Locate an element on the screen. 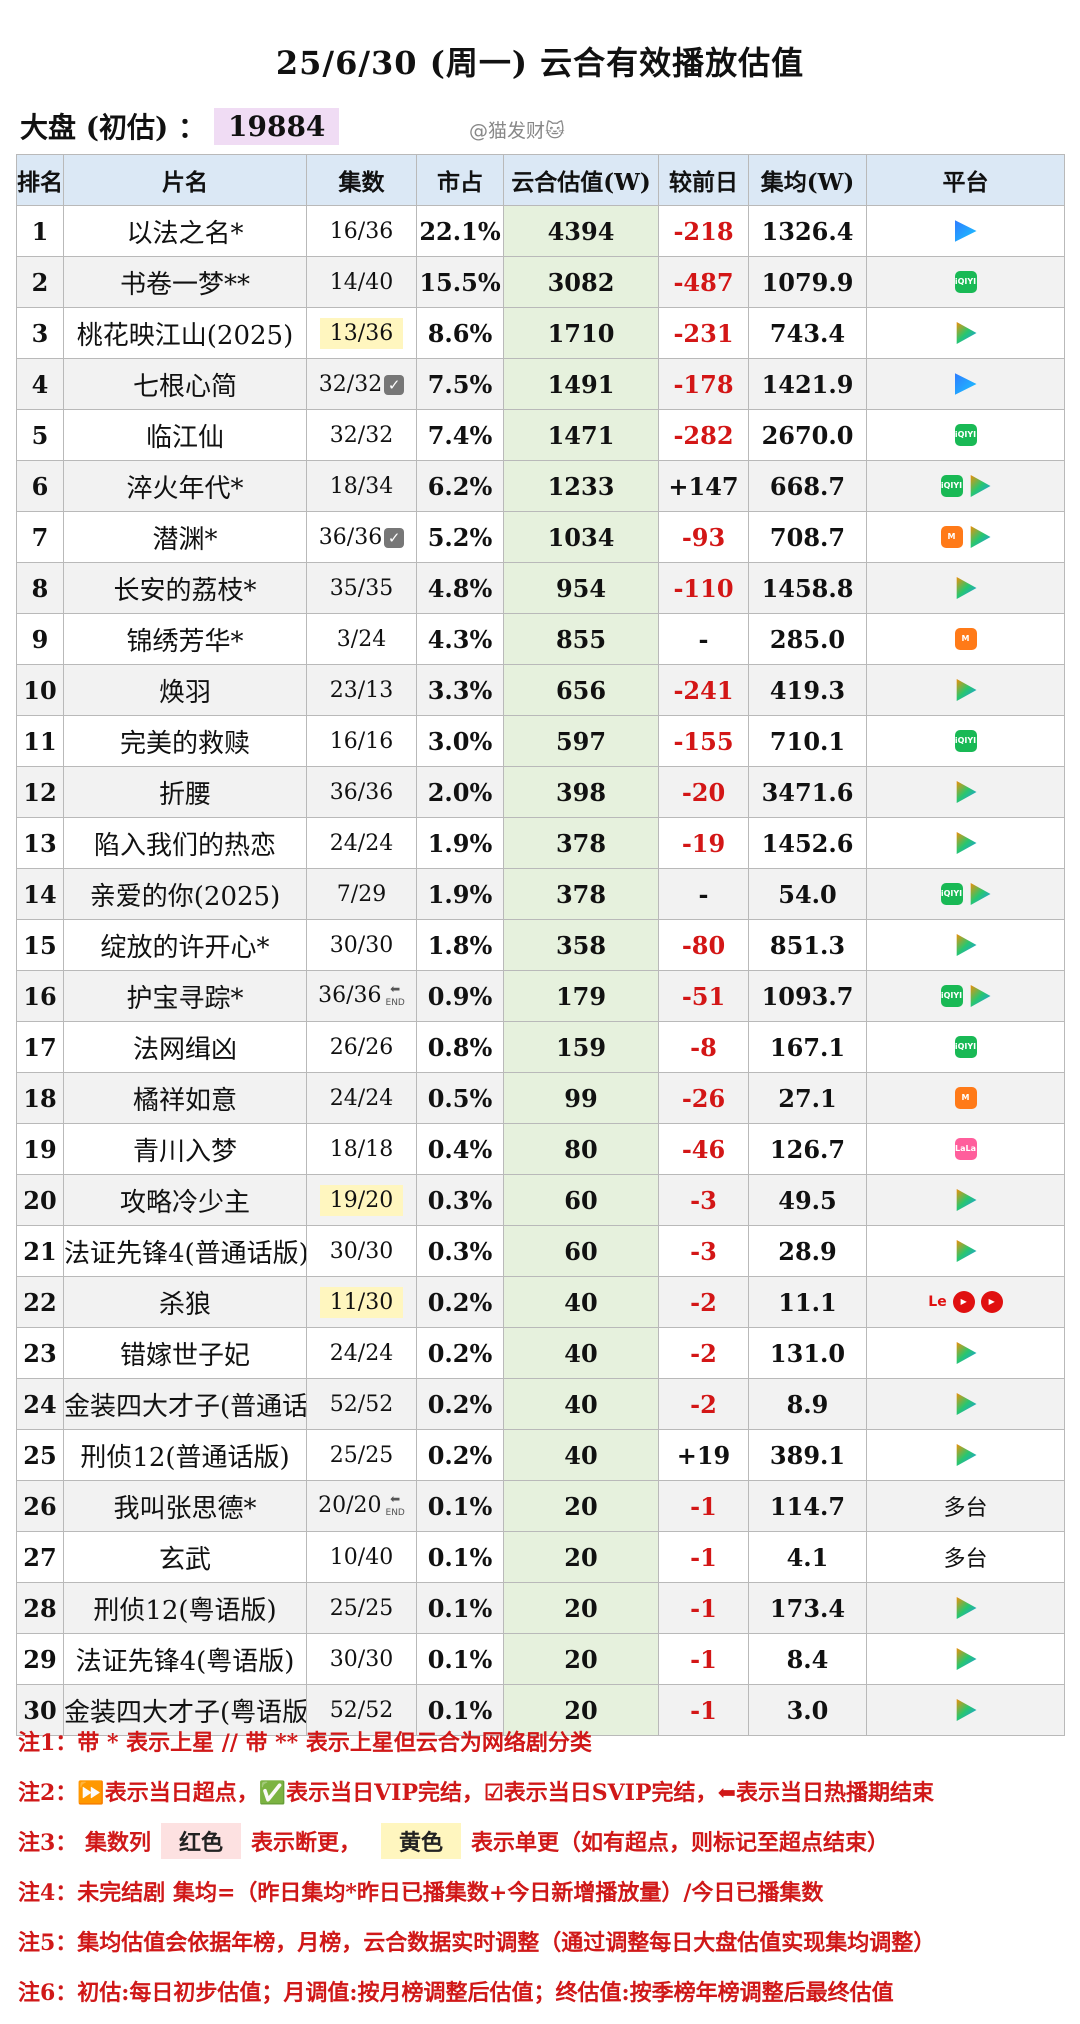 This screenshot has height=2024, width=1080. share-cell: 0.1% is located at coordinates (460, 1710).